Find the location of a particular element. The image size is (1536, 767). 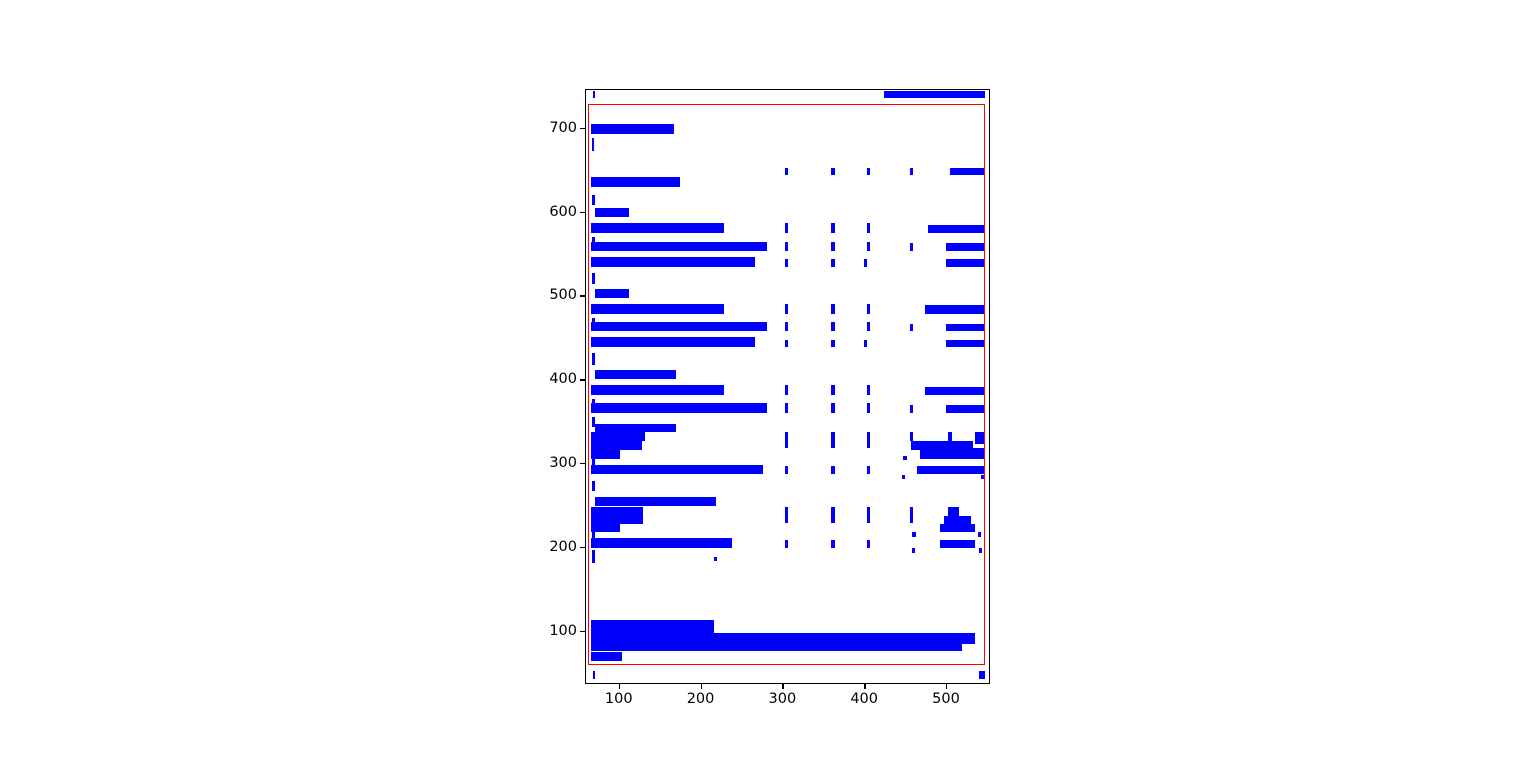

y-tick-label: 600 is located at coordinates (563, 211).